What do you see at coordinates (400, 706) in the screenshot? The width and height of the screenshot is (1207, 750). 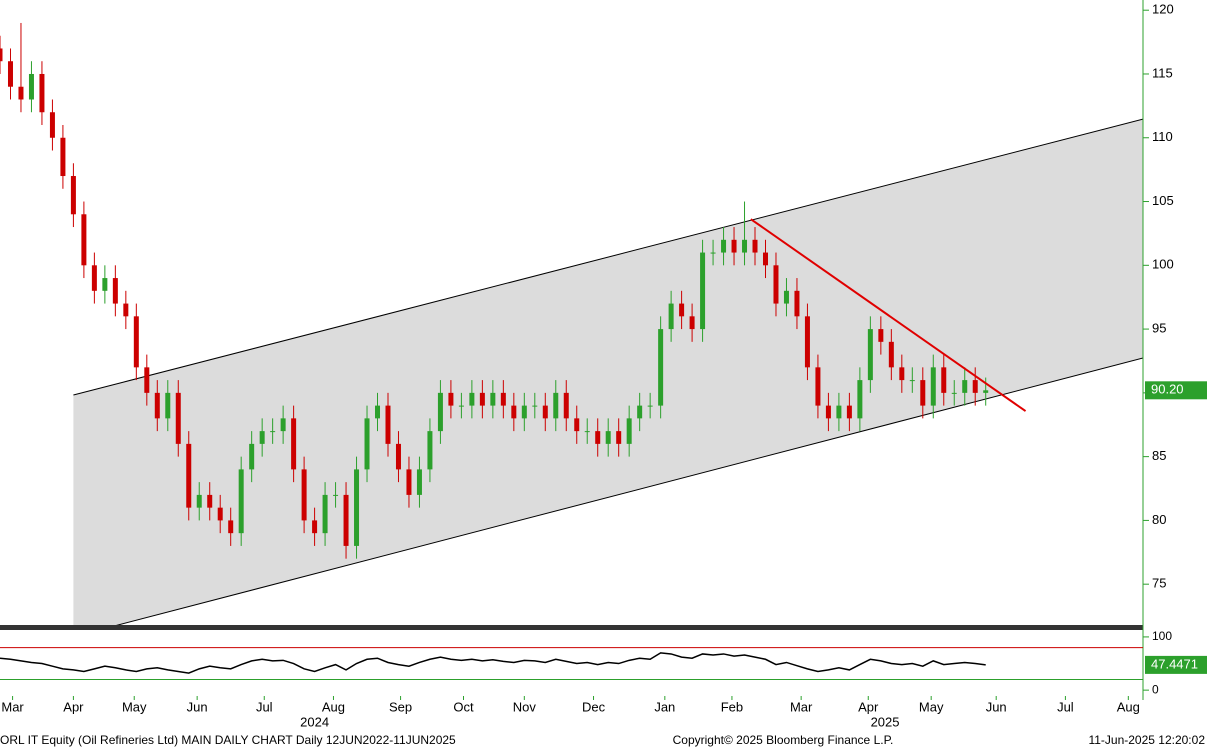 I see `x-tick-label: Sep` at bounding box center [400, 706].